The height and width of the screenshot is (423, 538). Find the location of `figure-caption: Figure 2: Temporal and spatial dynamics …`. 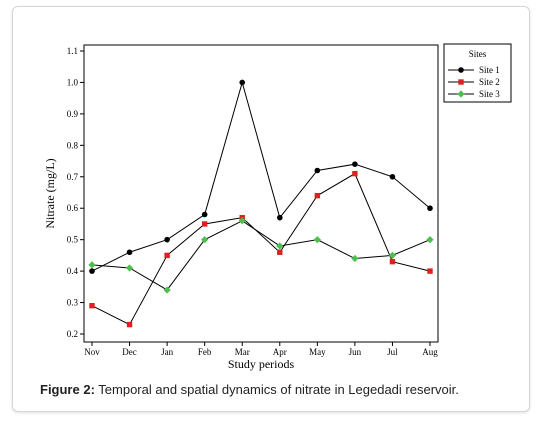

figure-caption: Figure 2: Temporal and spatial dynamics … is located at coordinates (249, 389).